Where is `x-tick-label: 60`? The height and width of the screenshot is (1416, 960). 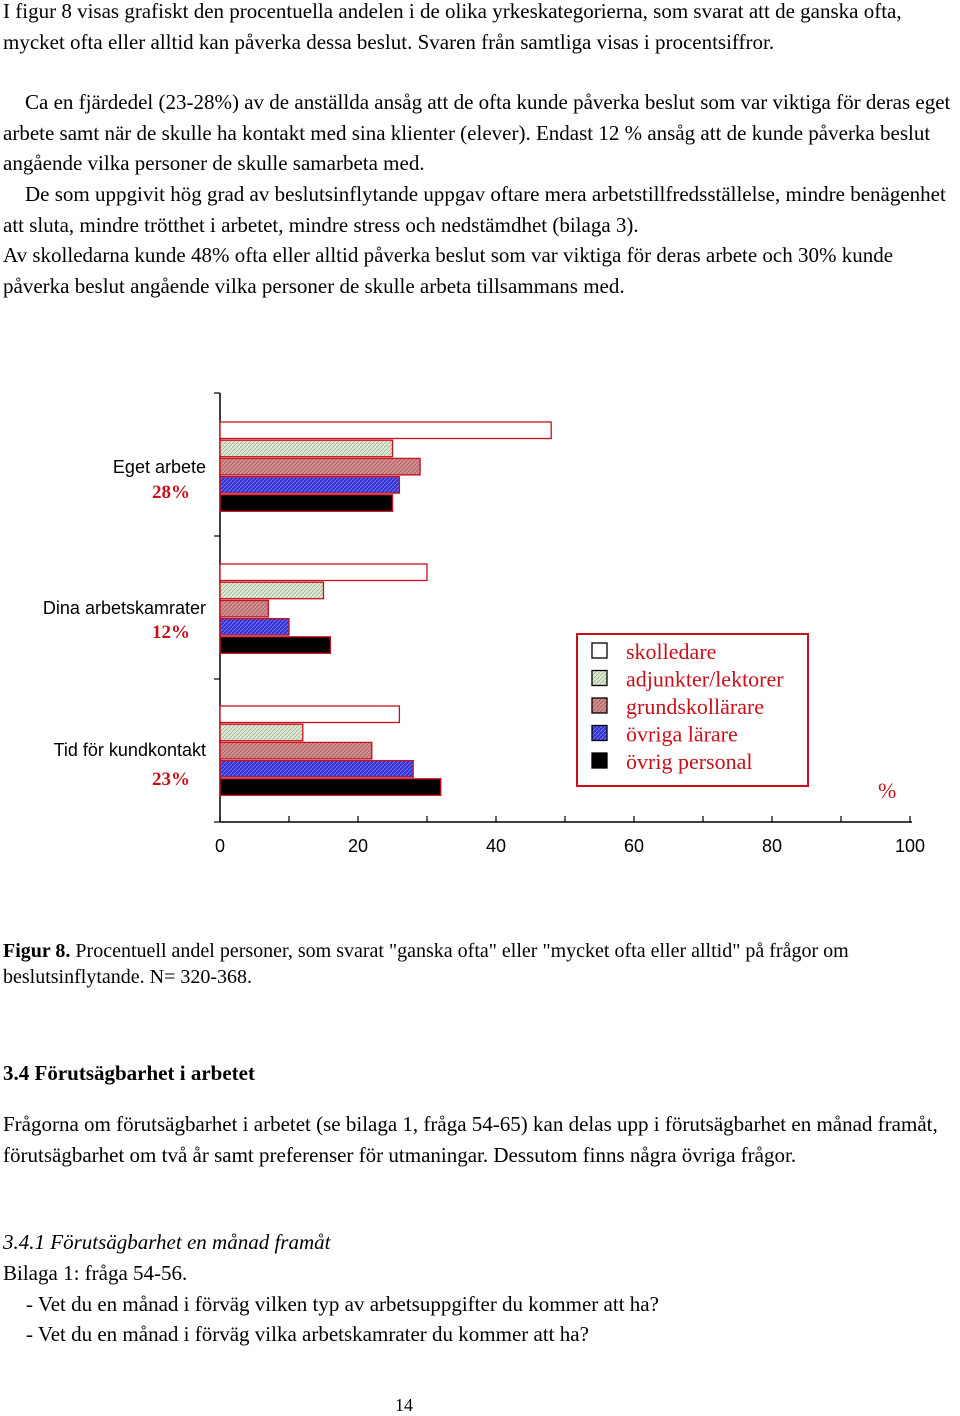 x-tick-label: 60 is located at coordinates (634, 846).